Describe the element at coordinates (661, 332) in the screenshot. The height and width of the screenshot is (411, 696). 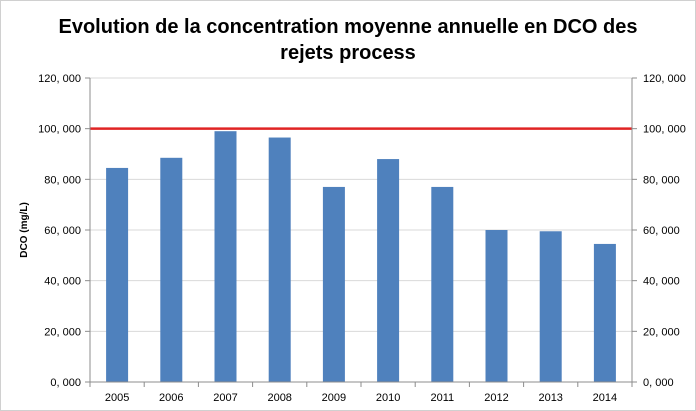
I see `y-tick-label-right: 20, 000` at that location.